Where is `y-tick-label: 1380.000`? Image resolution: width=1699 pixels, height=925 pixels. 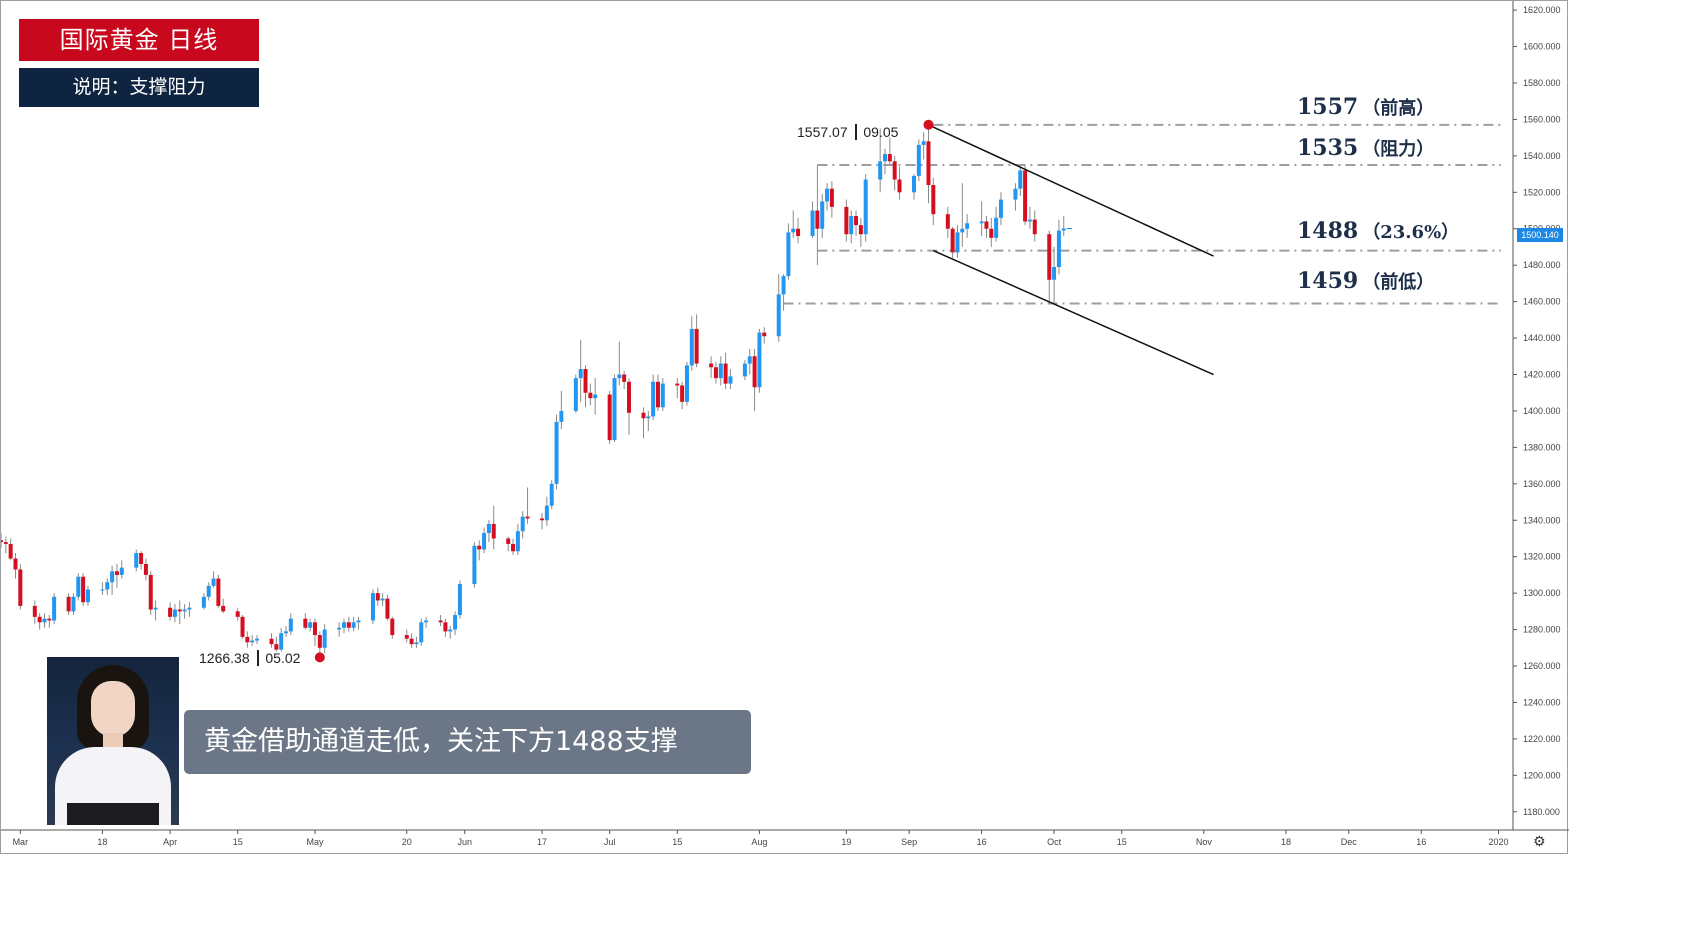 y-tick-label: 1380.000 is located at coordinates (1542, 447).